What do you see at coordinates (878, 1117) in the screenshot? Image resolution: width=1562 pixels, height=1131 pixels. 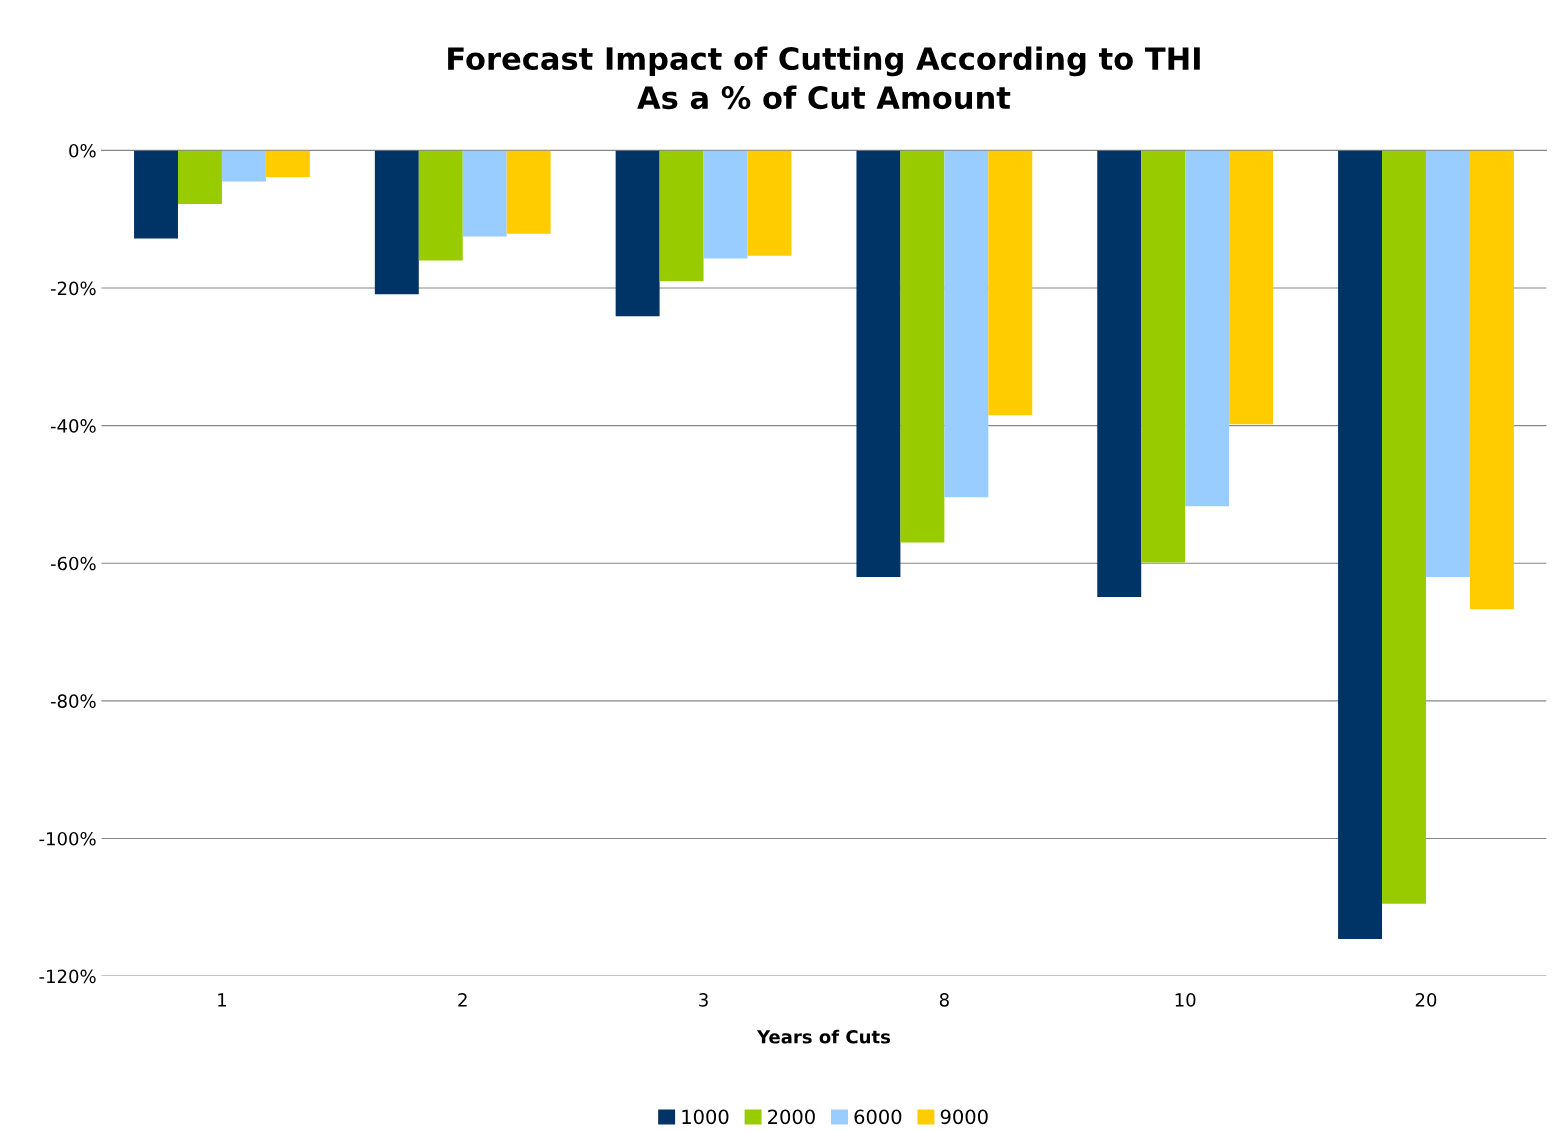 I see `legend-label: 6000` at bounding box center [878, 1117].